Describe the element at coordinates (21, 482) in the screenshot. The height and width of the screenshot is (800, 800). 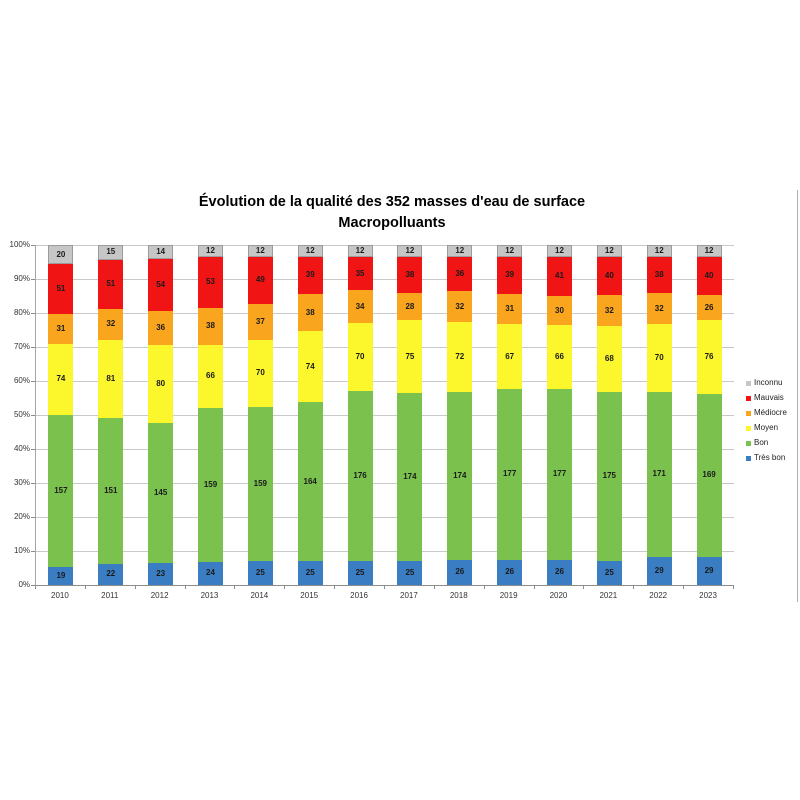
I see `y-tick-label: 30%` at that location.